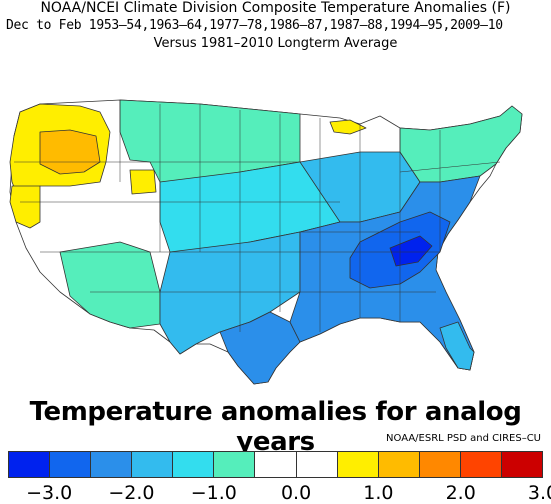  I want to click on region-florida, so click(457, 346).